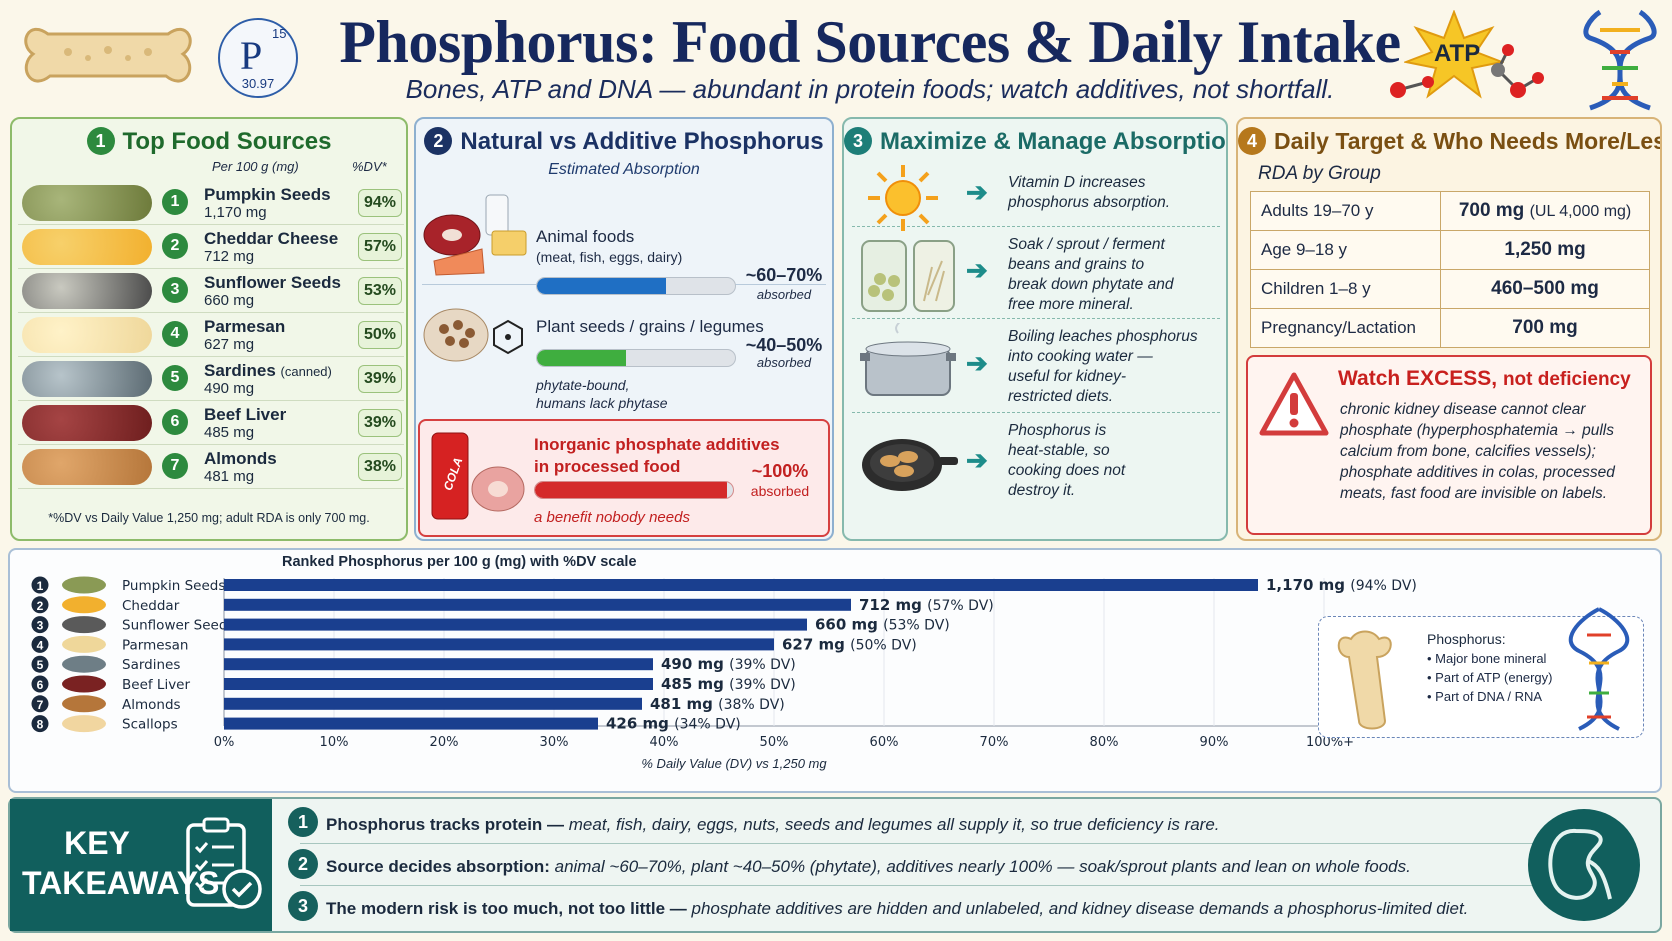 This screenshot has height=941, width=1672. Describe the element at coordinates (664, 742) in the screenshot. I see `x-tick-label: 40%` at that location.